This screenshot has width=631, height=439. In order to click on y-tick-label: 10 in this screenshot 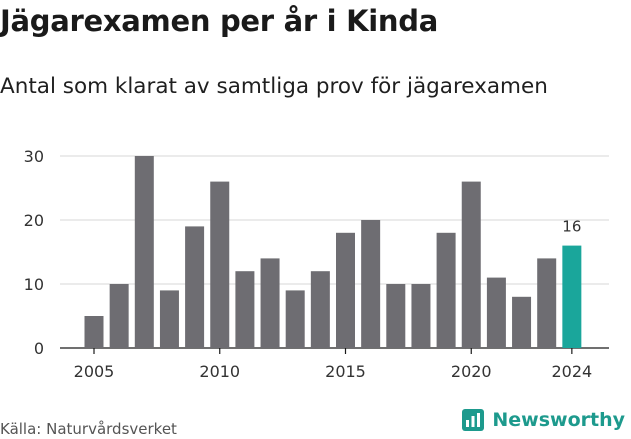, I will do `click(34, 284)`.